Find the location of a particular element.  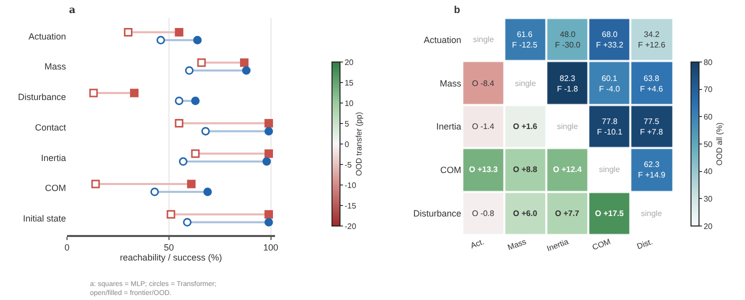

color-bar-label: -10 is located at coordinates (350, 185).